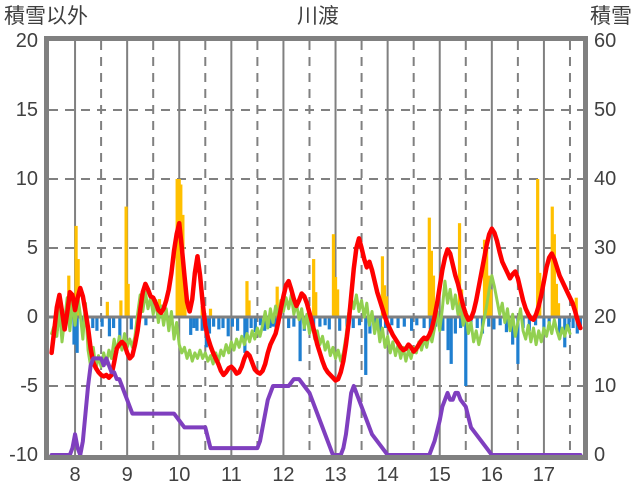 The image size is (636, 501). What do you see at coordinates (611, 16) in the screenshot?
I see `right-axis-title: 積雪` at bounding box center [611, 16].